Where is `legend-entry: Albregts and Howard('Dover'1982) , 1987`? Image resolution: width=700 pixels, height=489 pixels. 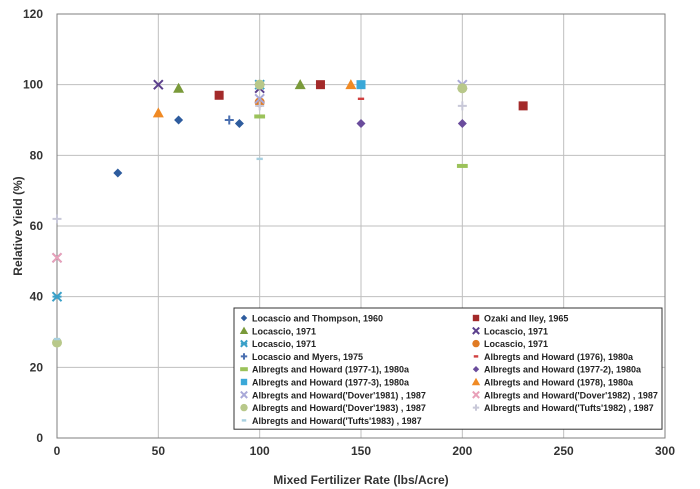
legend-entry: Albregts and Howard('Dover'1982) , 1987 is located at coordinates (571, 395).